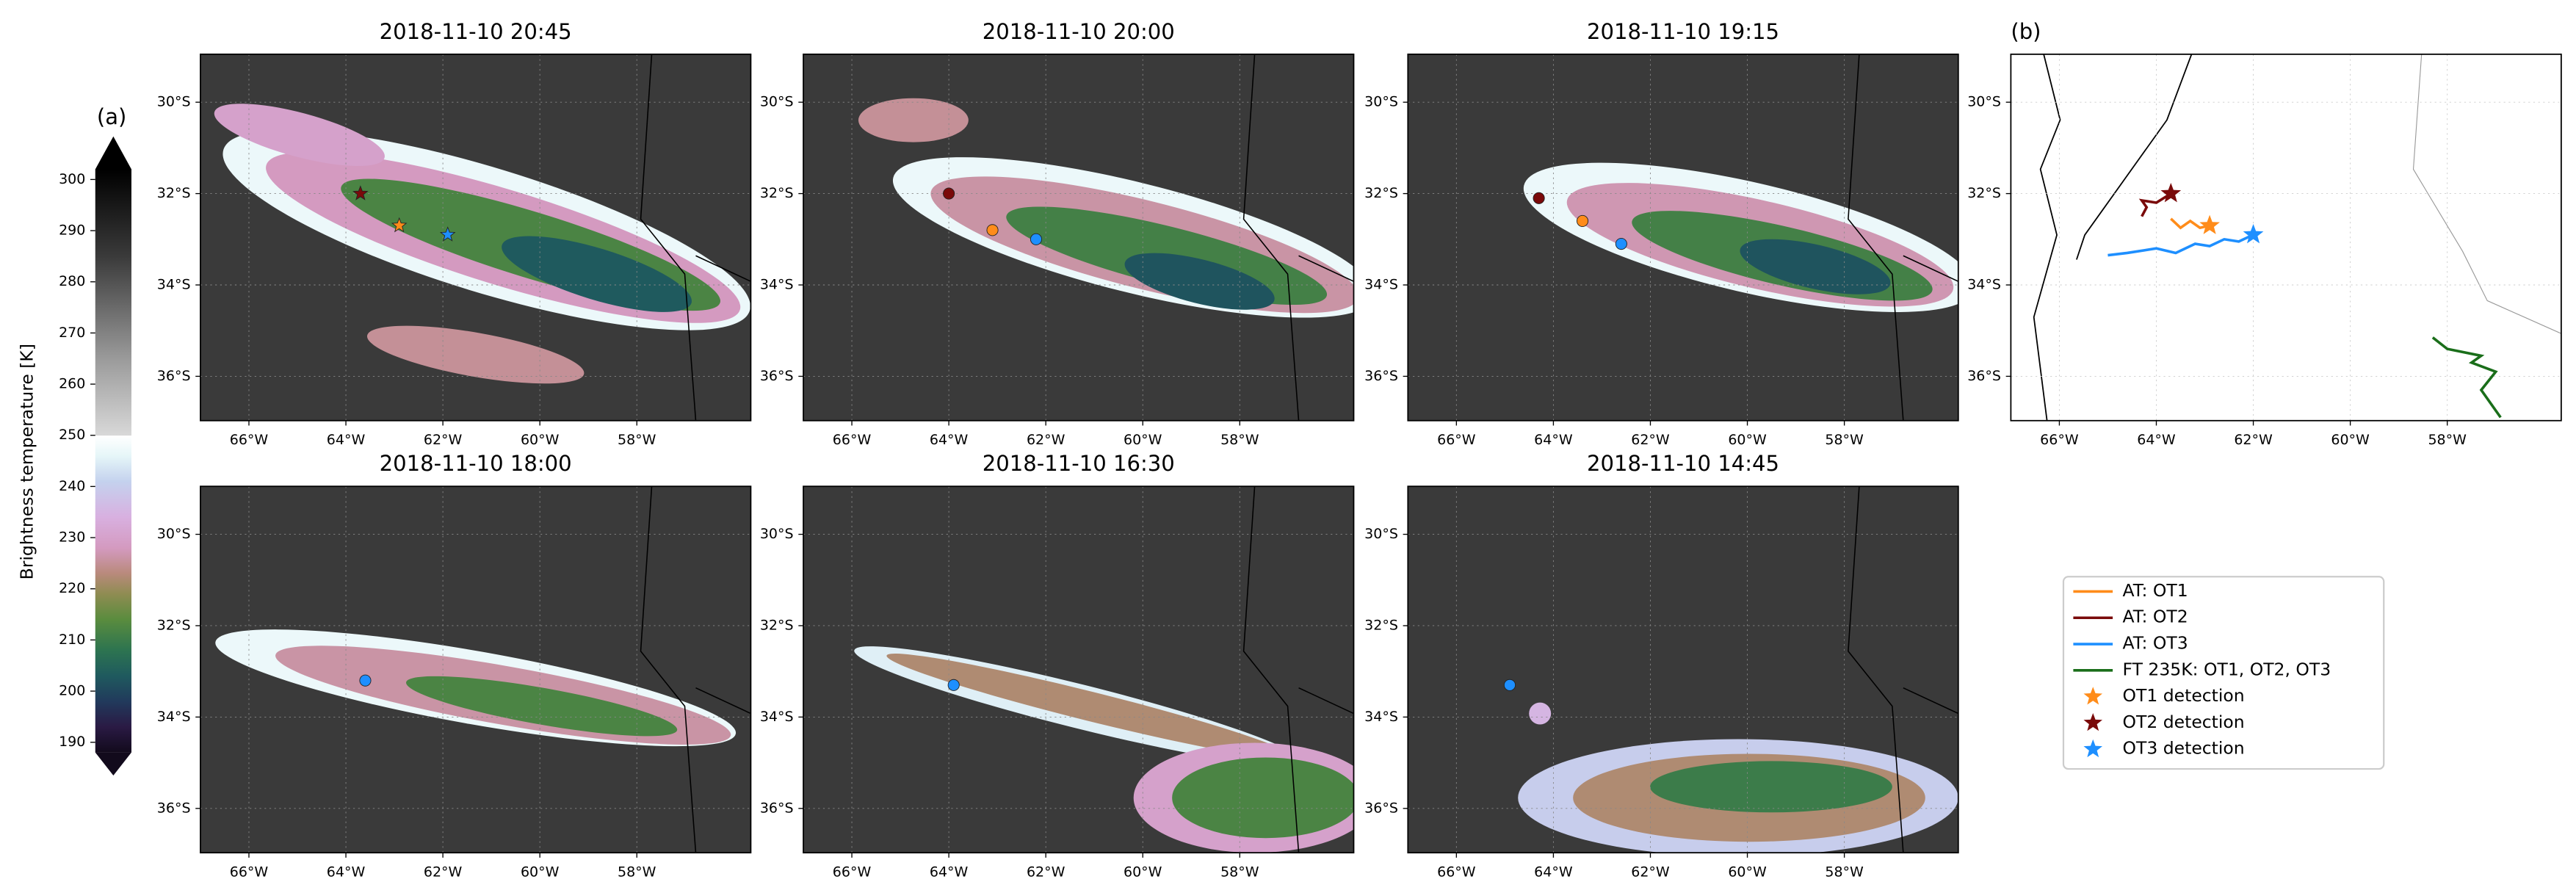  What do you see at coordinates (72, 435) in the screenshot?
I see `colorbar-tick-label: 250` at bounding box center [72, 435].